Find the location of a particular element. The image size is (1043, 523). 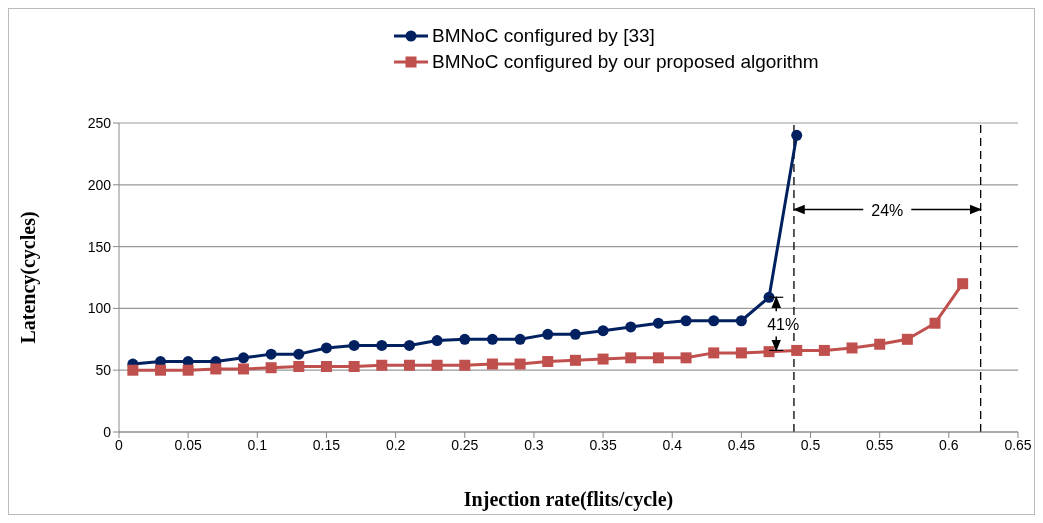

y-tick-label: 200 is located at coordinates (99, 184).